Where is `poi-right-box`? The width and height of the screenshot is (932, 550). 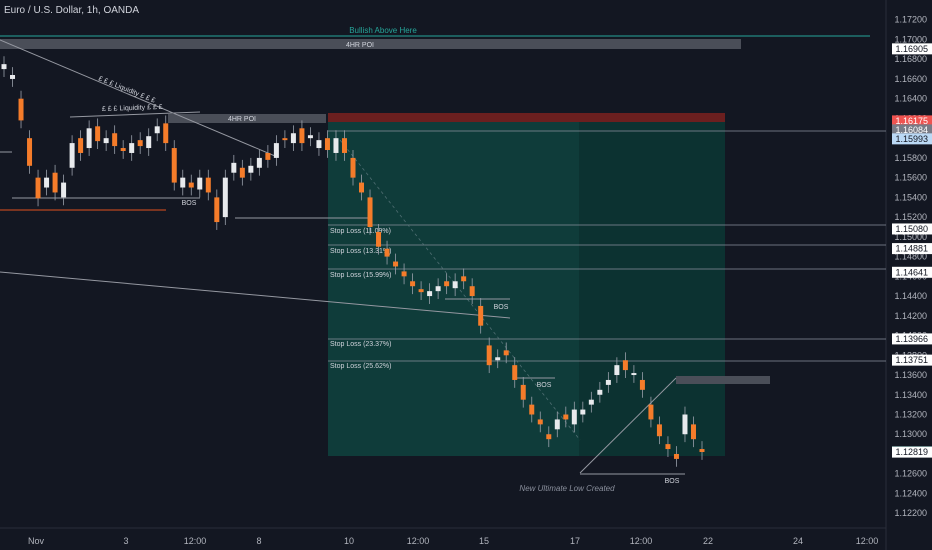
poi-right-box is located at coordinates (723, 380).